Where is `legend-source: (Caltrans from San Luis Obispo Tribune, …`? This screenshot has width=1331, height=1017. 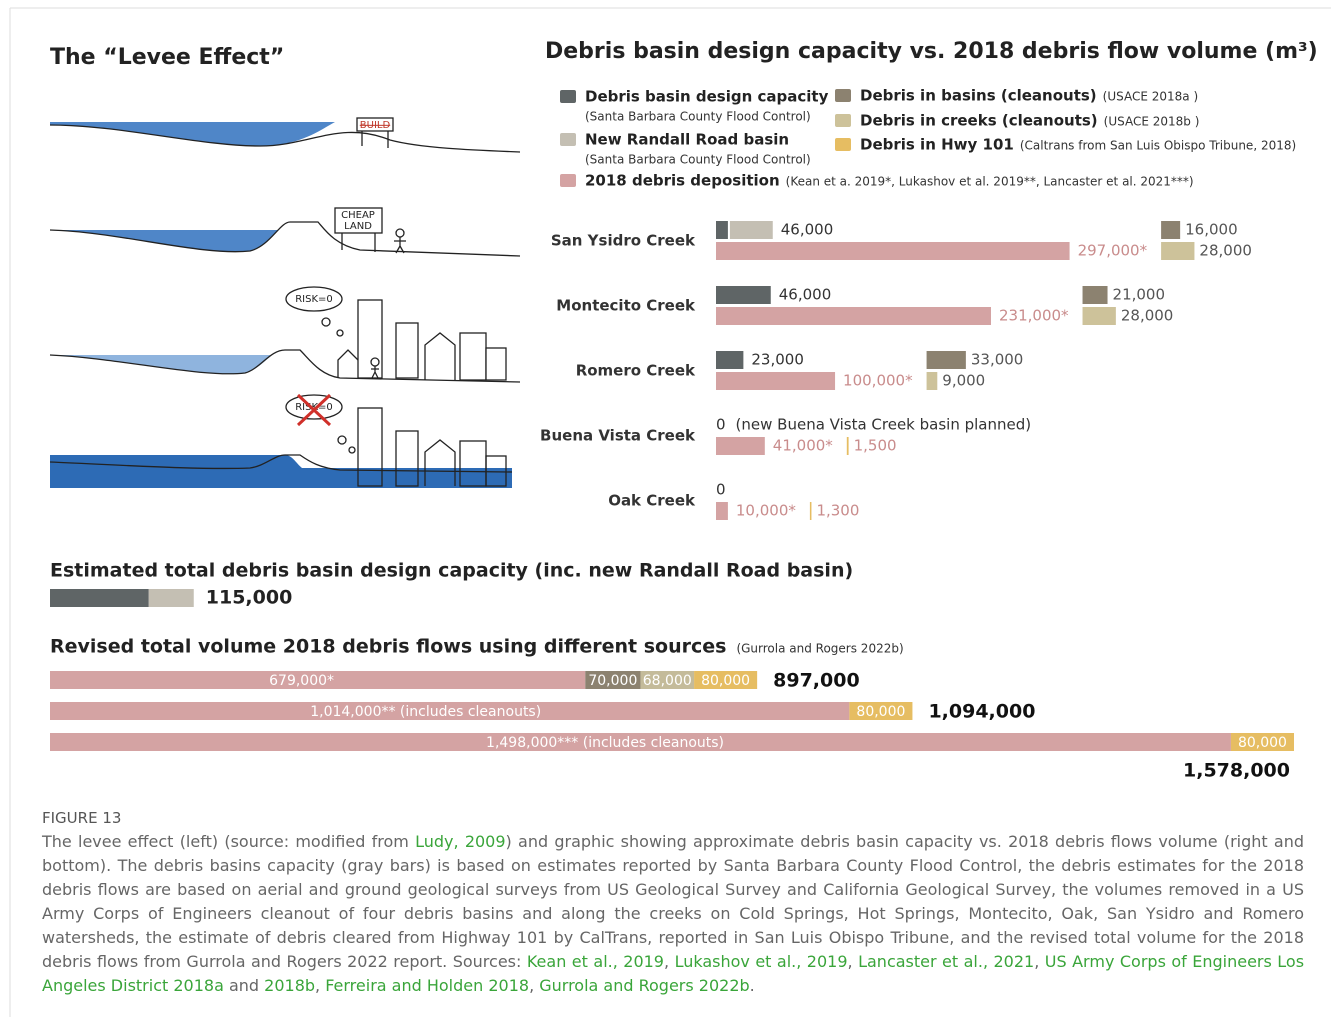
legend-source: (Caltrans from San Luis Obispo Tribune, … is located at coordinates (1158, 146).